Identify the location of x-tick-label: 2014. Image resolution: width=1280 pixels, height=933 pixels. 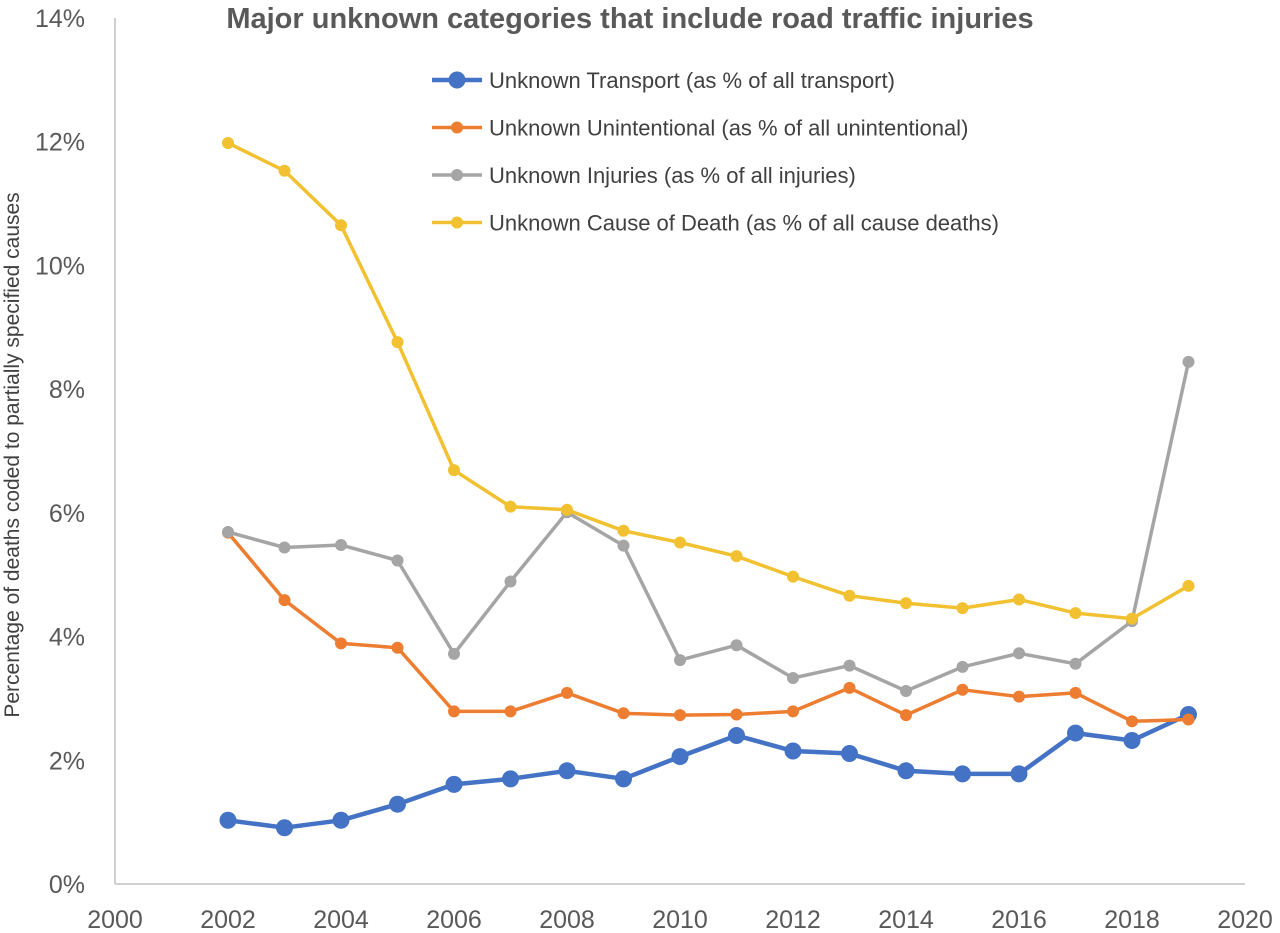
(906, 919).